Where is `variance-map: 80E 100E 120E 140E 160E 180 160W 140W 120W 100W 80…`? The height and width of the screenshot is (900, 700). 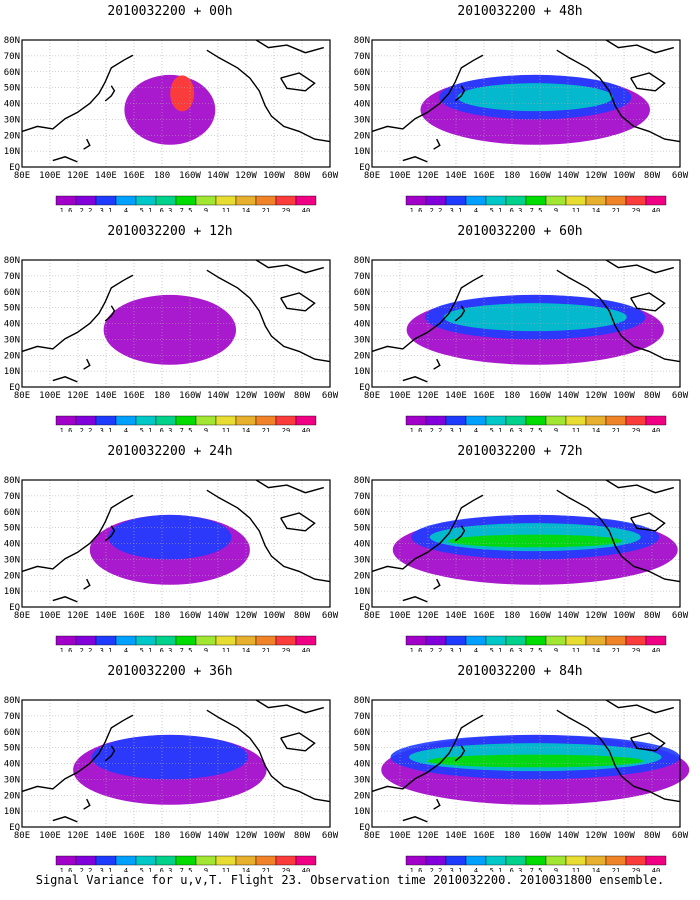
variance-map: 80E 100E 120E 140E 160E 180 160W 140W 120W 100W 80… is located at coordinates (171, 784).